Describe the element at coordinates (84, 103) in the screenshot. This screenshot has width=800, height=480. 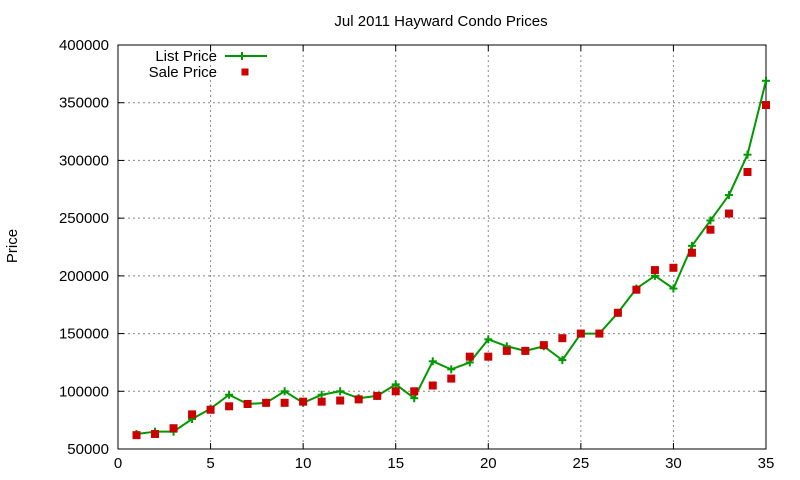
I see `y-tick-label: 350000` at that location.